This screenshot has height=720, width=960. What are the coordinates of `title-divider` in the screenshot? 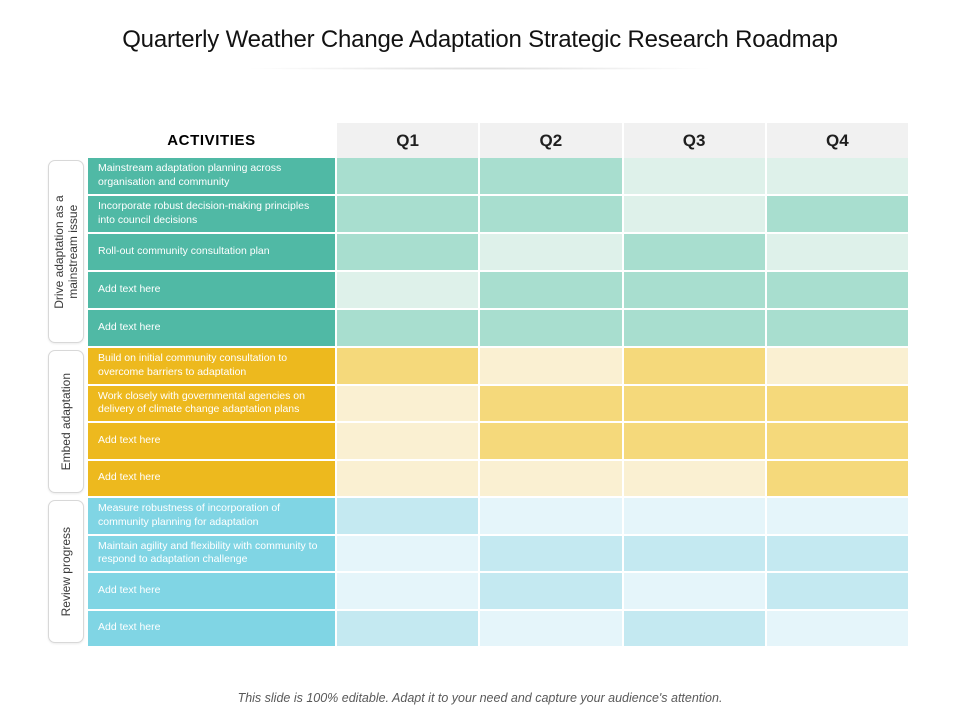 It's located at (480, 68).